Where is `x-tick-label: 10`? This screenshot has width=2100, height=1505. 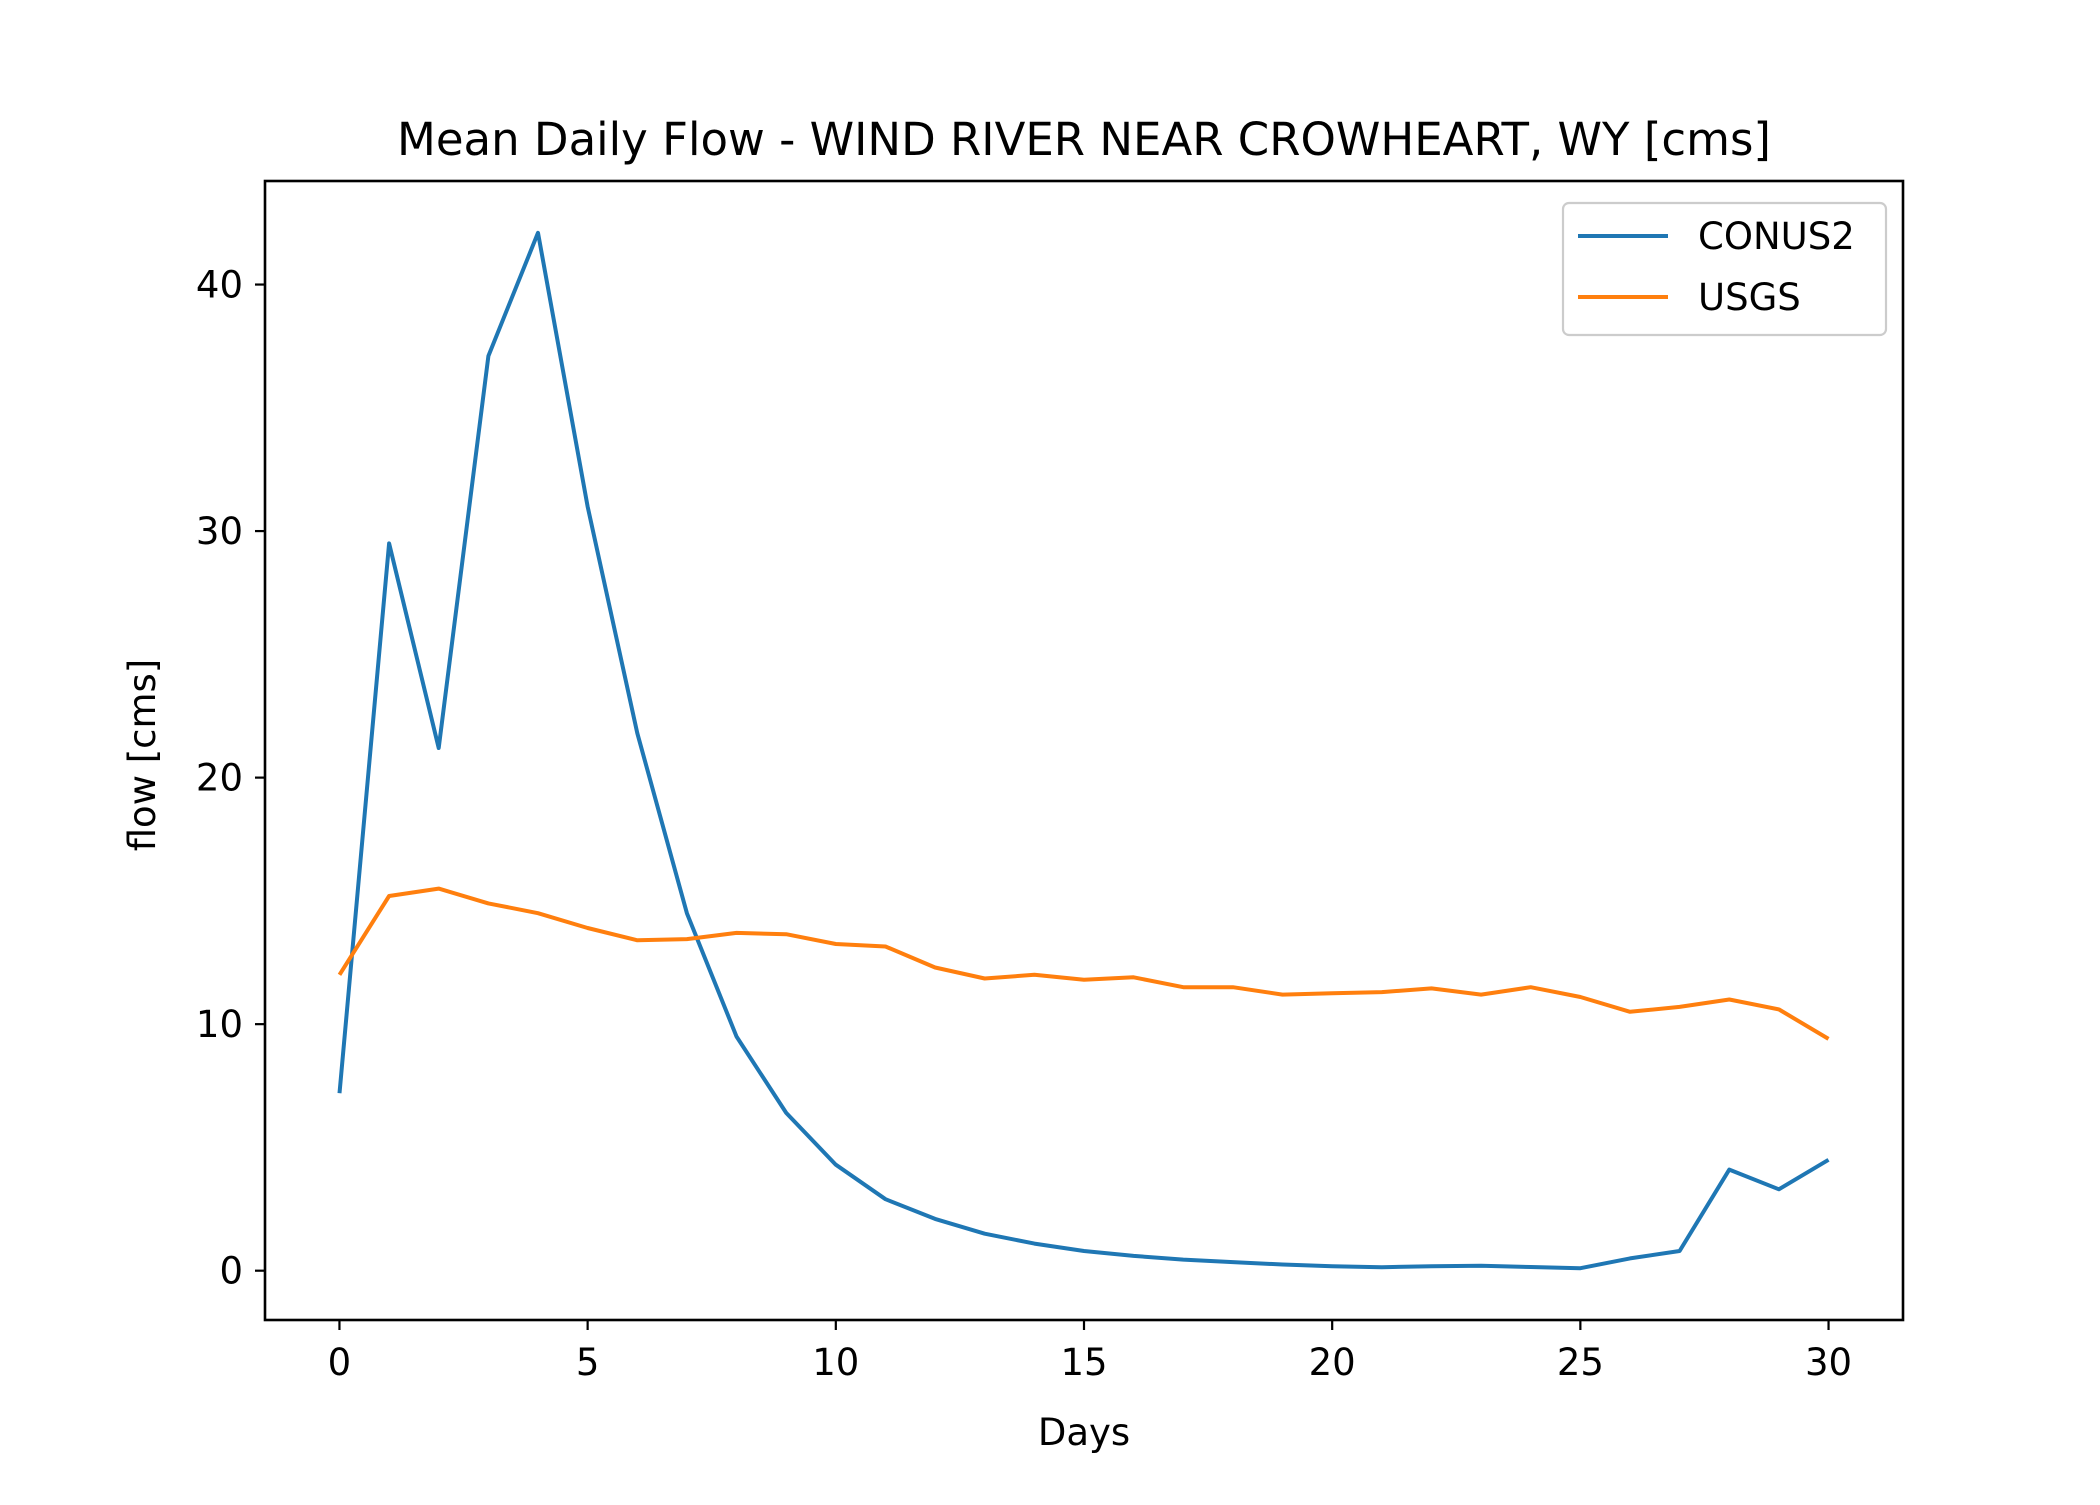
x-tick-label: 10 is located at coordinates (835, 1362).